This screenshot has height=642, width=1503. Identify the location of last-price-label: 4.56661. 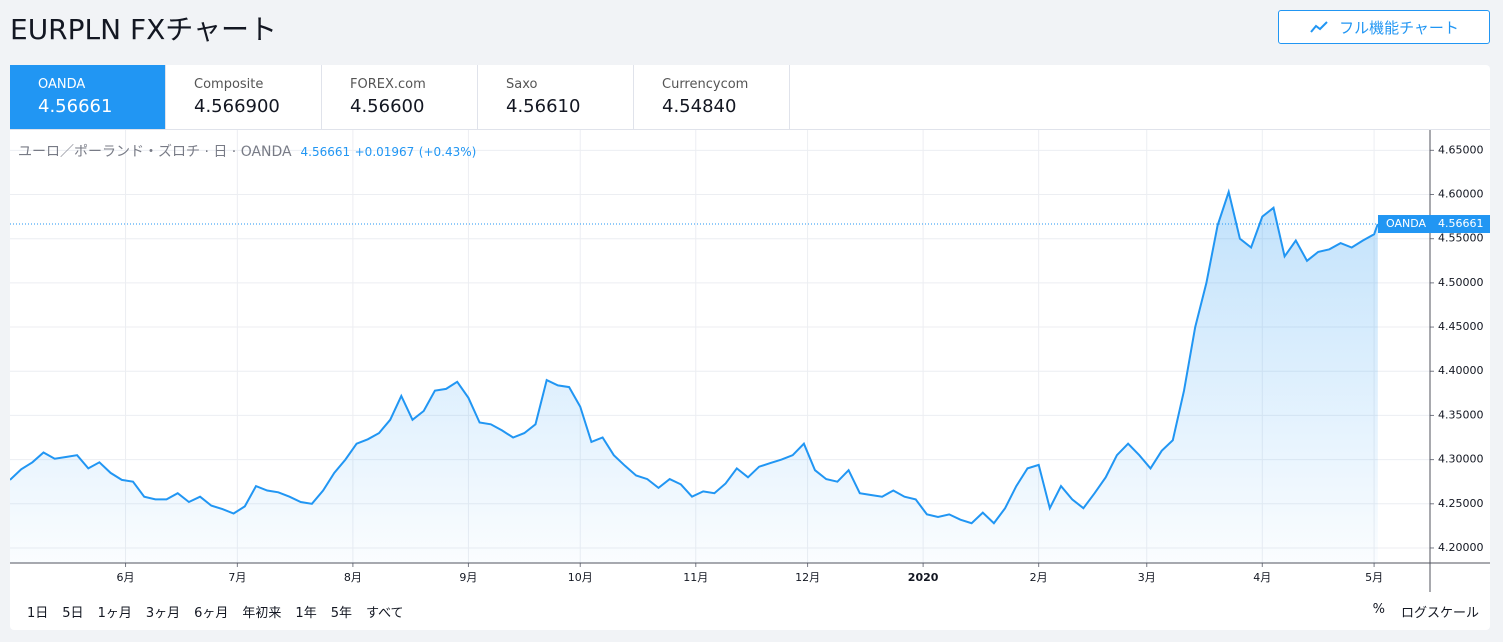
(1461, 223).